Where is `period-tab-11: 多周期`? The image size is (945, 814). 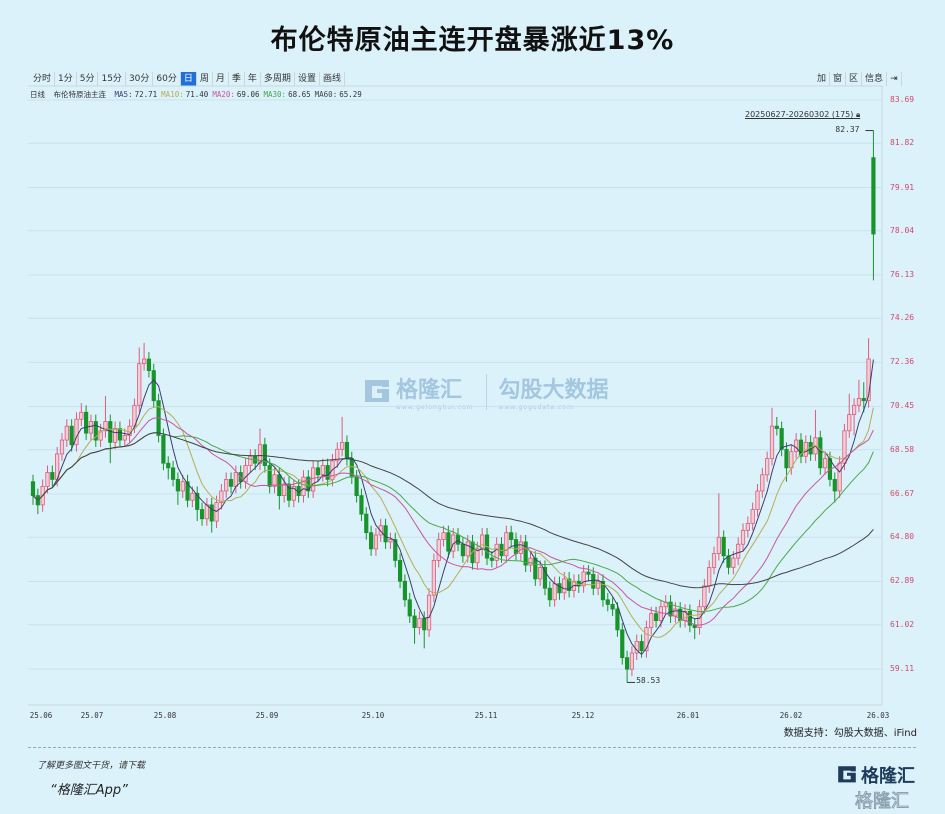
period-tab-11: 多周期 is located at coordinates (278, 79).